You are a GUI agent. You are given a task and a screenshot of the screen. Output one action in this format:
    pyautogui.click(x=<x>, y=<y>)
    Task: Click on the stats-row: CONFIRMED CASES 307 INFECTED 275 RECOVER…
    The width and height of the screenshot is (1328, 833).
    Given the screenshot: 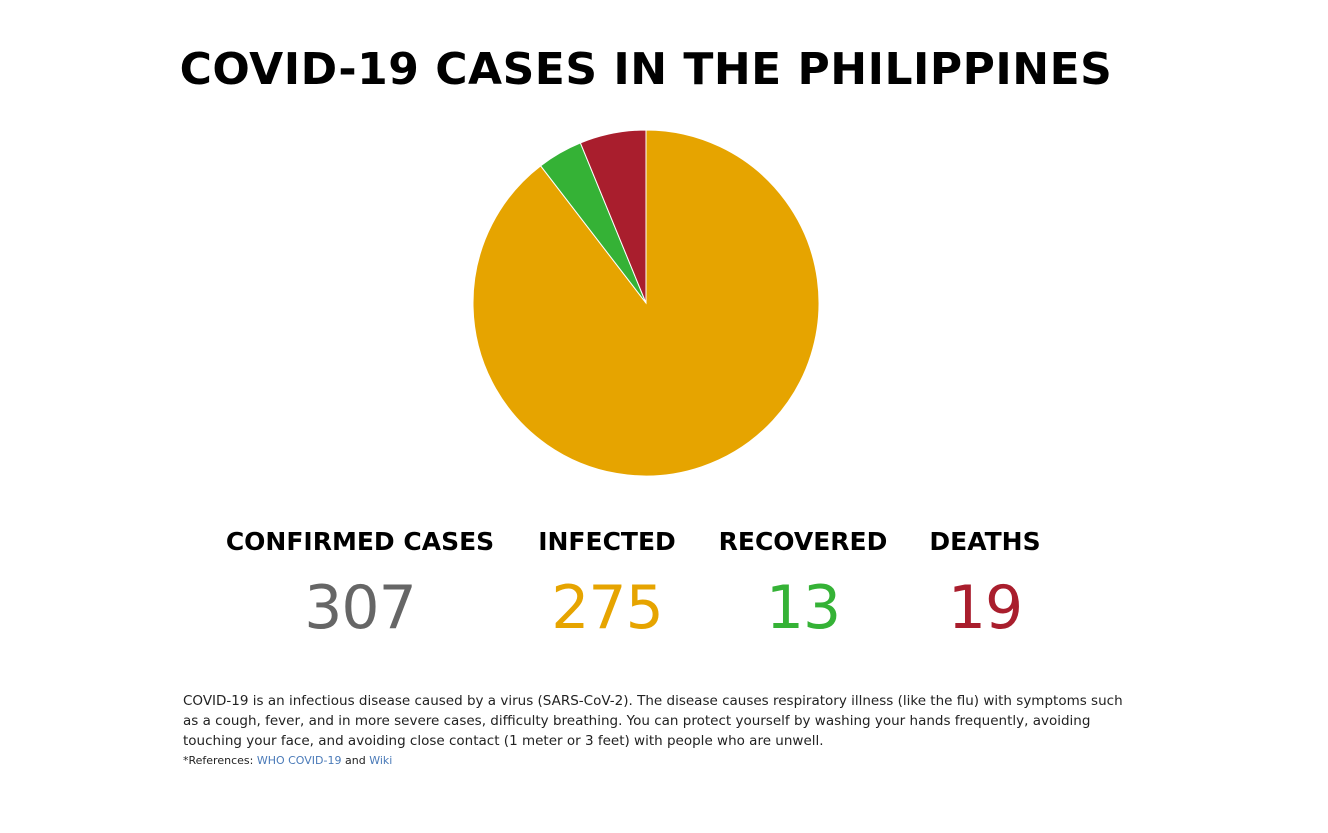 What is the action you would take?
    pyautogui.click(x=664, y=587)
    